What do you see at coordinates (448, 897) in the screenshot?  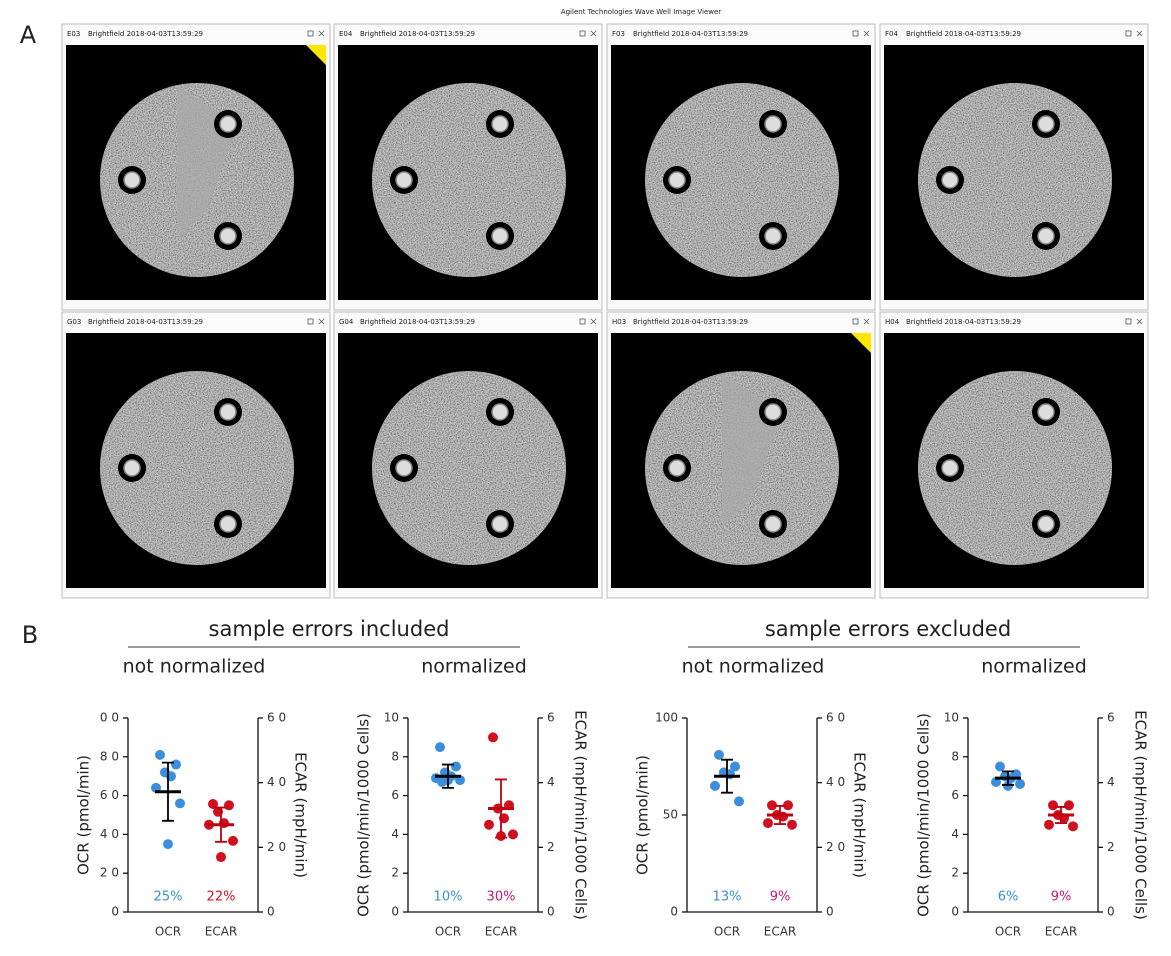 I see `cv-label: 10%` at bounding box center [448, 897].